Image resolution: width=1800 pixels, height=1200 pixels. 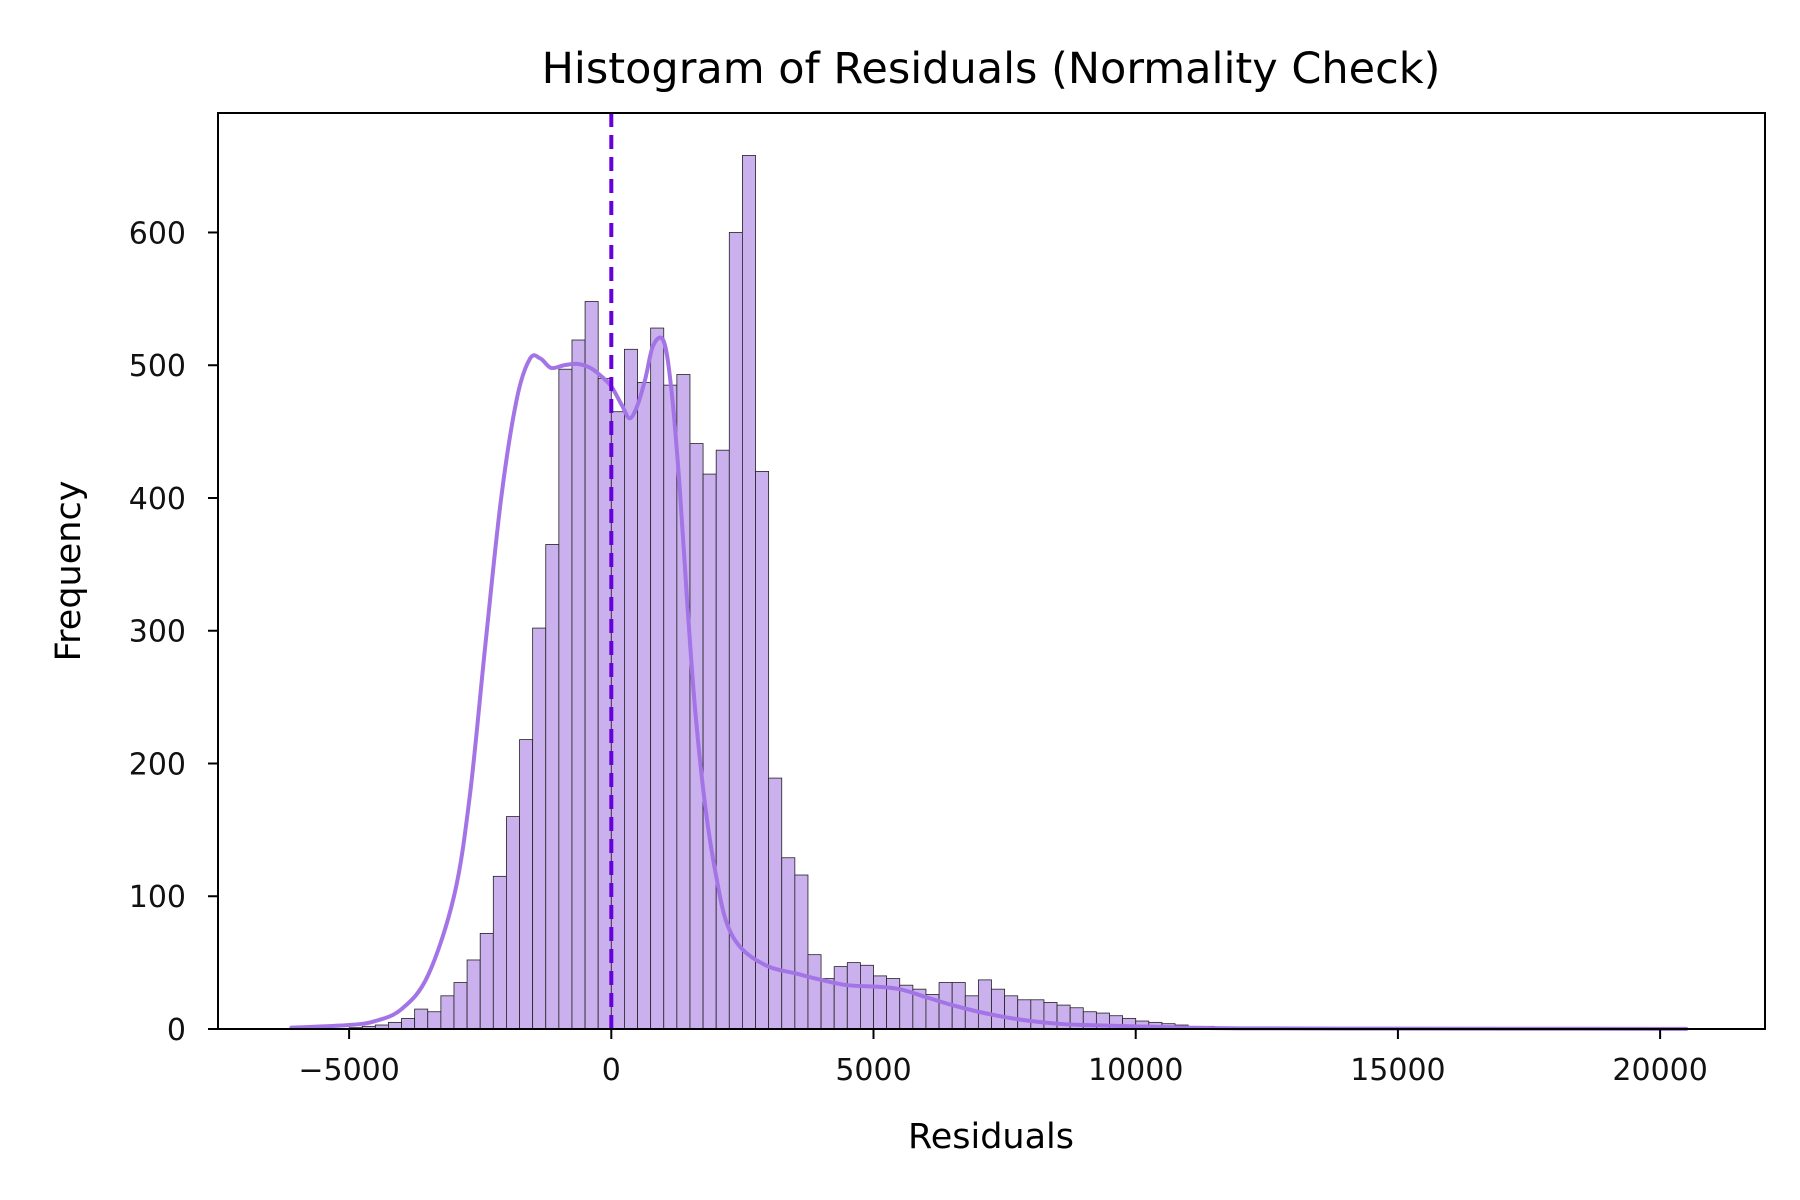 What do you see at coordinates (69, 571) in the screenshot?
I see `y-axis-title: Frequency` at bounding box center [69, 571].